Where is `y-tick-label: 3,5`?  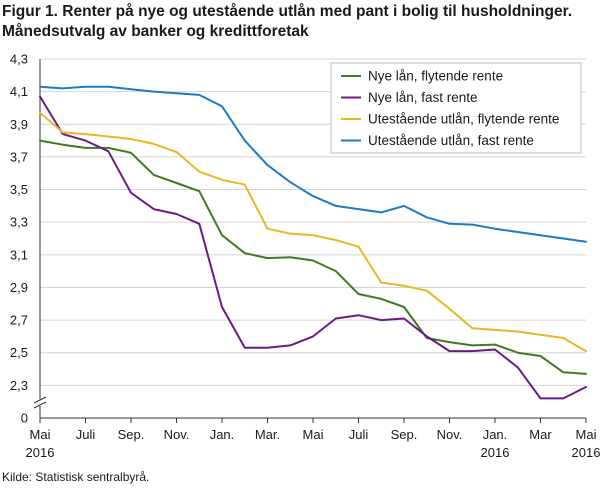 y-tick-label: 3,5 is located at coordinates (19, 189).